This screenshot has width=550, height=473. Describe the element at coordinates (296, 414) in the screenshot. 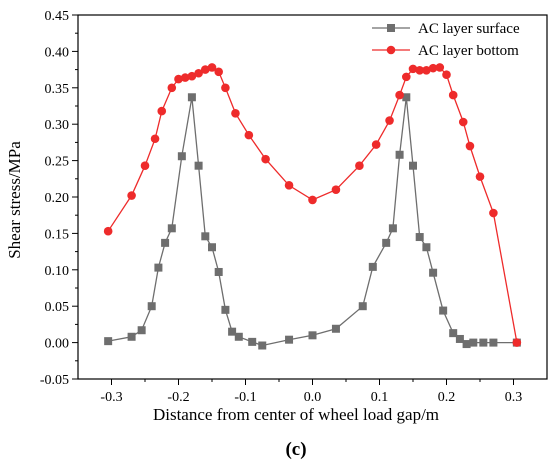

I see `x-axis-title: Distance from center of wheel load gap/m` at that location.